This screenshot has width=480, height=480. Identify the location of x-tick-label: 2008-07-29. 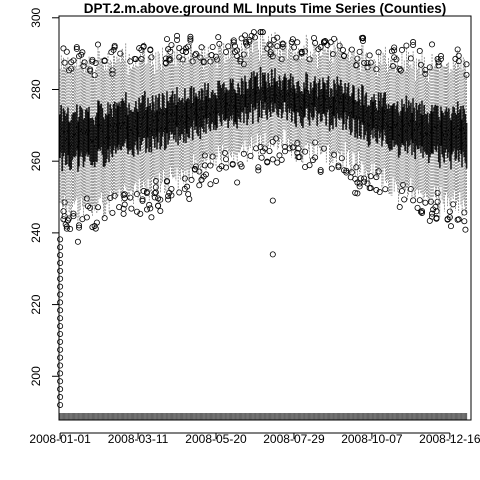
(294, 439).